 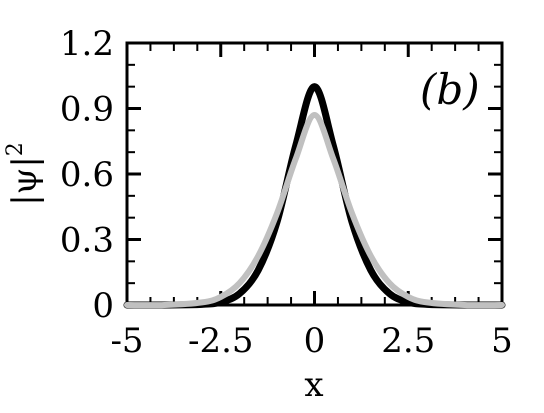 I want to click on panel-label: (b), so click(x=450, y=89).